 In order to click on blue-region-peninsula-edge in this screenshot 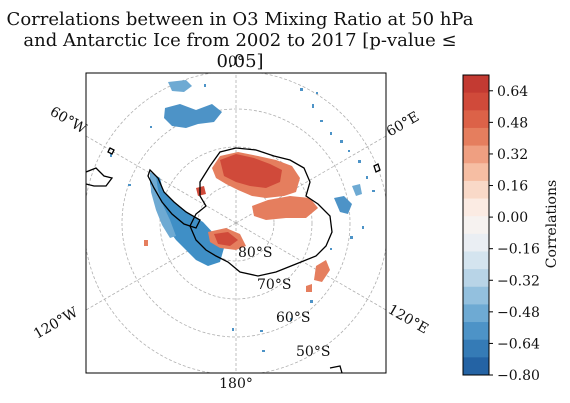, I will do `click(163, 205)`.